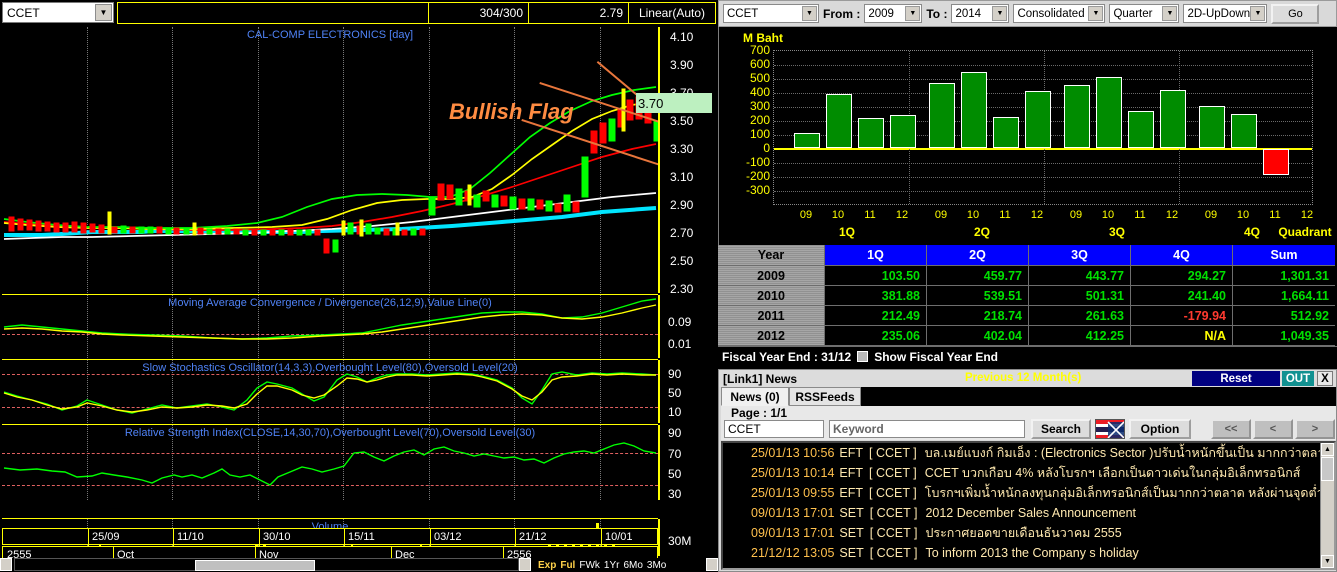 Image resolution: width=1337 pixels, height=572 pixels. Describe the element at coordinates (330, 35) in the screenshot. I see `price-pane-title: CAL-COMP ELECTRONICS [day]` at that location.